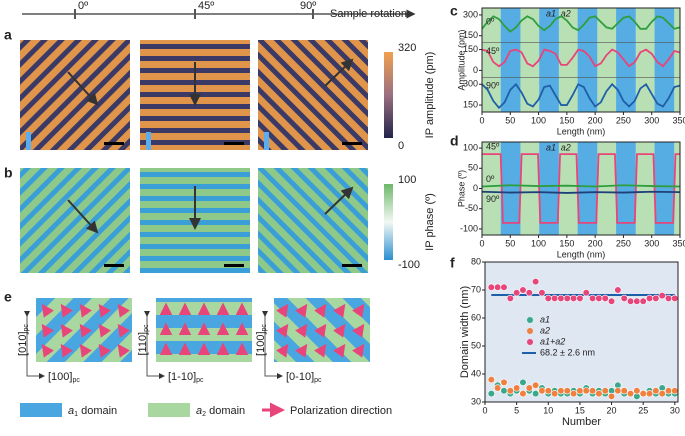  Describe the element at coordinates (186, 377) in the screenshot. I see `axis-label: [1-10]pc` at that location.